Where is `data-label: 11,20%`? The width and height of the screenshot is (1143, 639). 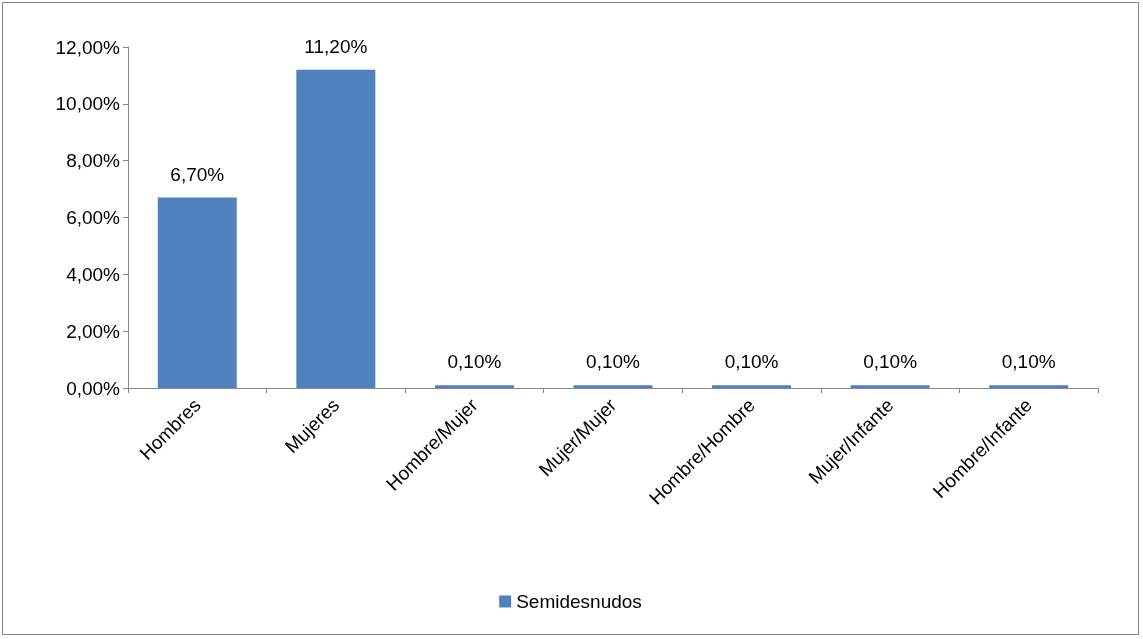 data-label: 11,20% is located at coordinates (336, 46).